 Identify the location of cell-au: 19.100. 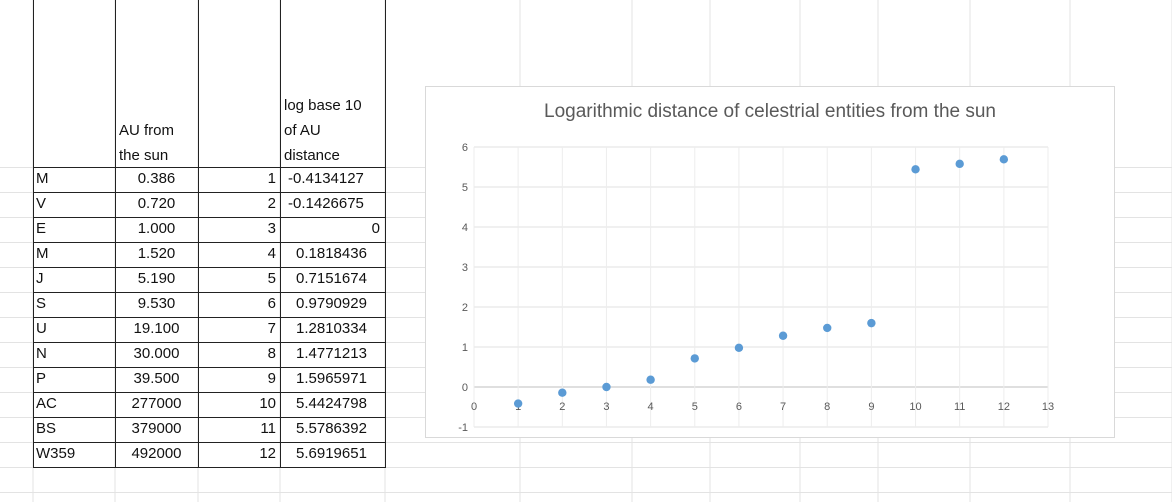
(156, 328).